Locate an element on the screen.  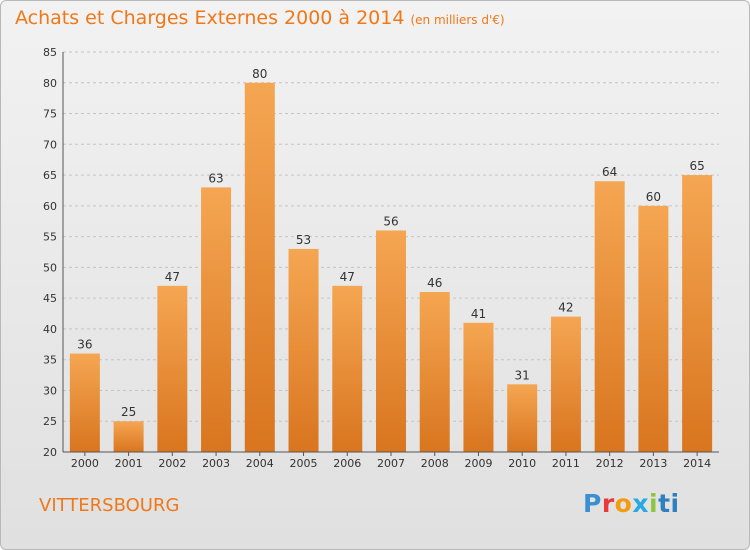
bar-2006 is located at coordinates (347, 368).